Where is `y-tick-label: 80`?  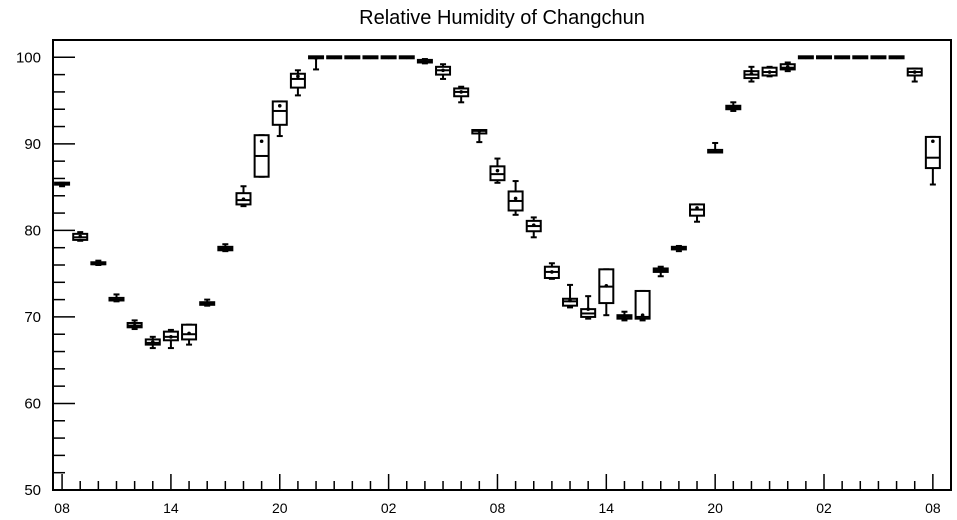 y-tick-label: 80 is located at coordinates (32, 230).